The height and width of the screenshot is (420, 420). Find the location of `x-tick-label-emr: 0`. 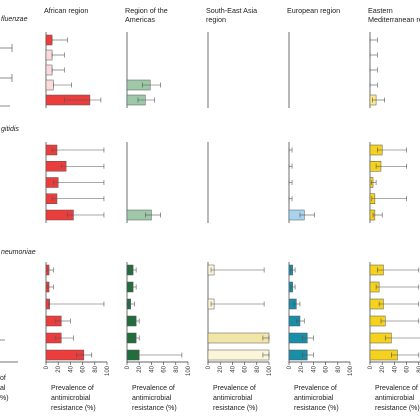

x-tick-label-emr: 0 is located at coordinates (371, 367).